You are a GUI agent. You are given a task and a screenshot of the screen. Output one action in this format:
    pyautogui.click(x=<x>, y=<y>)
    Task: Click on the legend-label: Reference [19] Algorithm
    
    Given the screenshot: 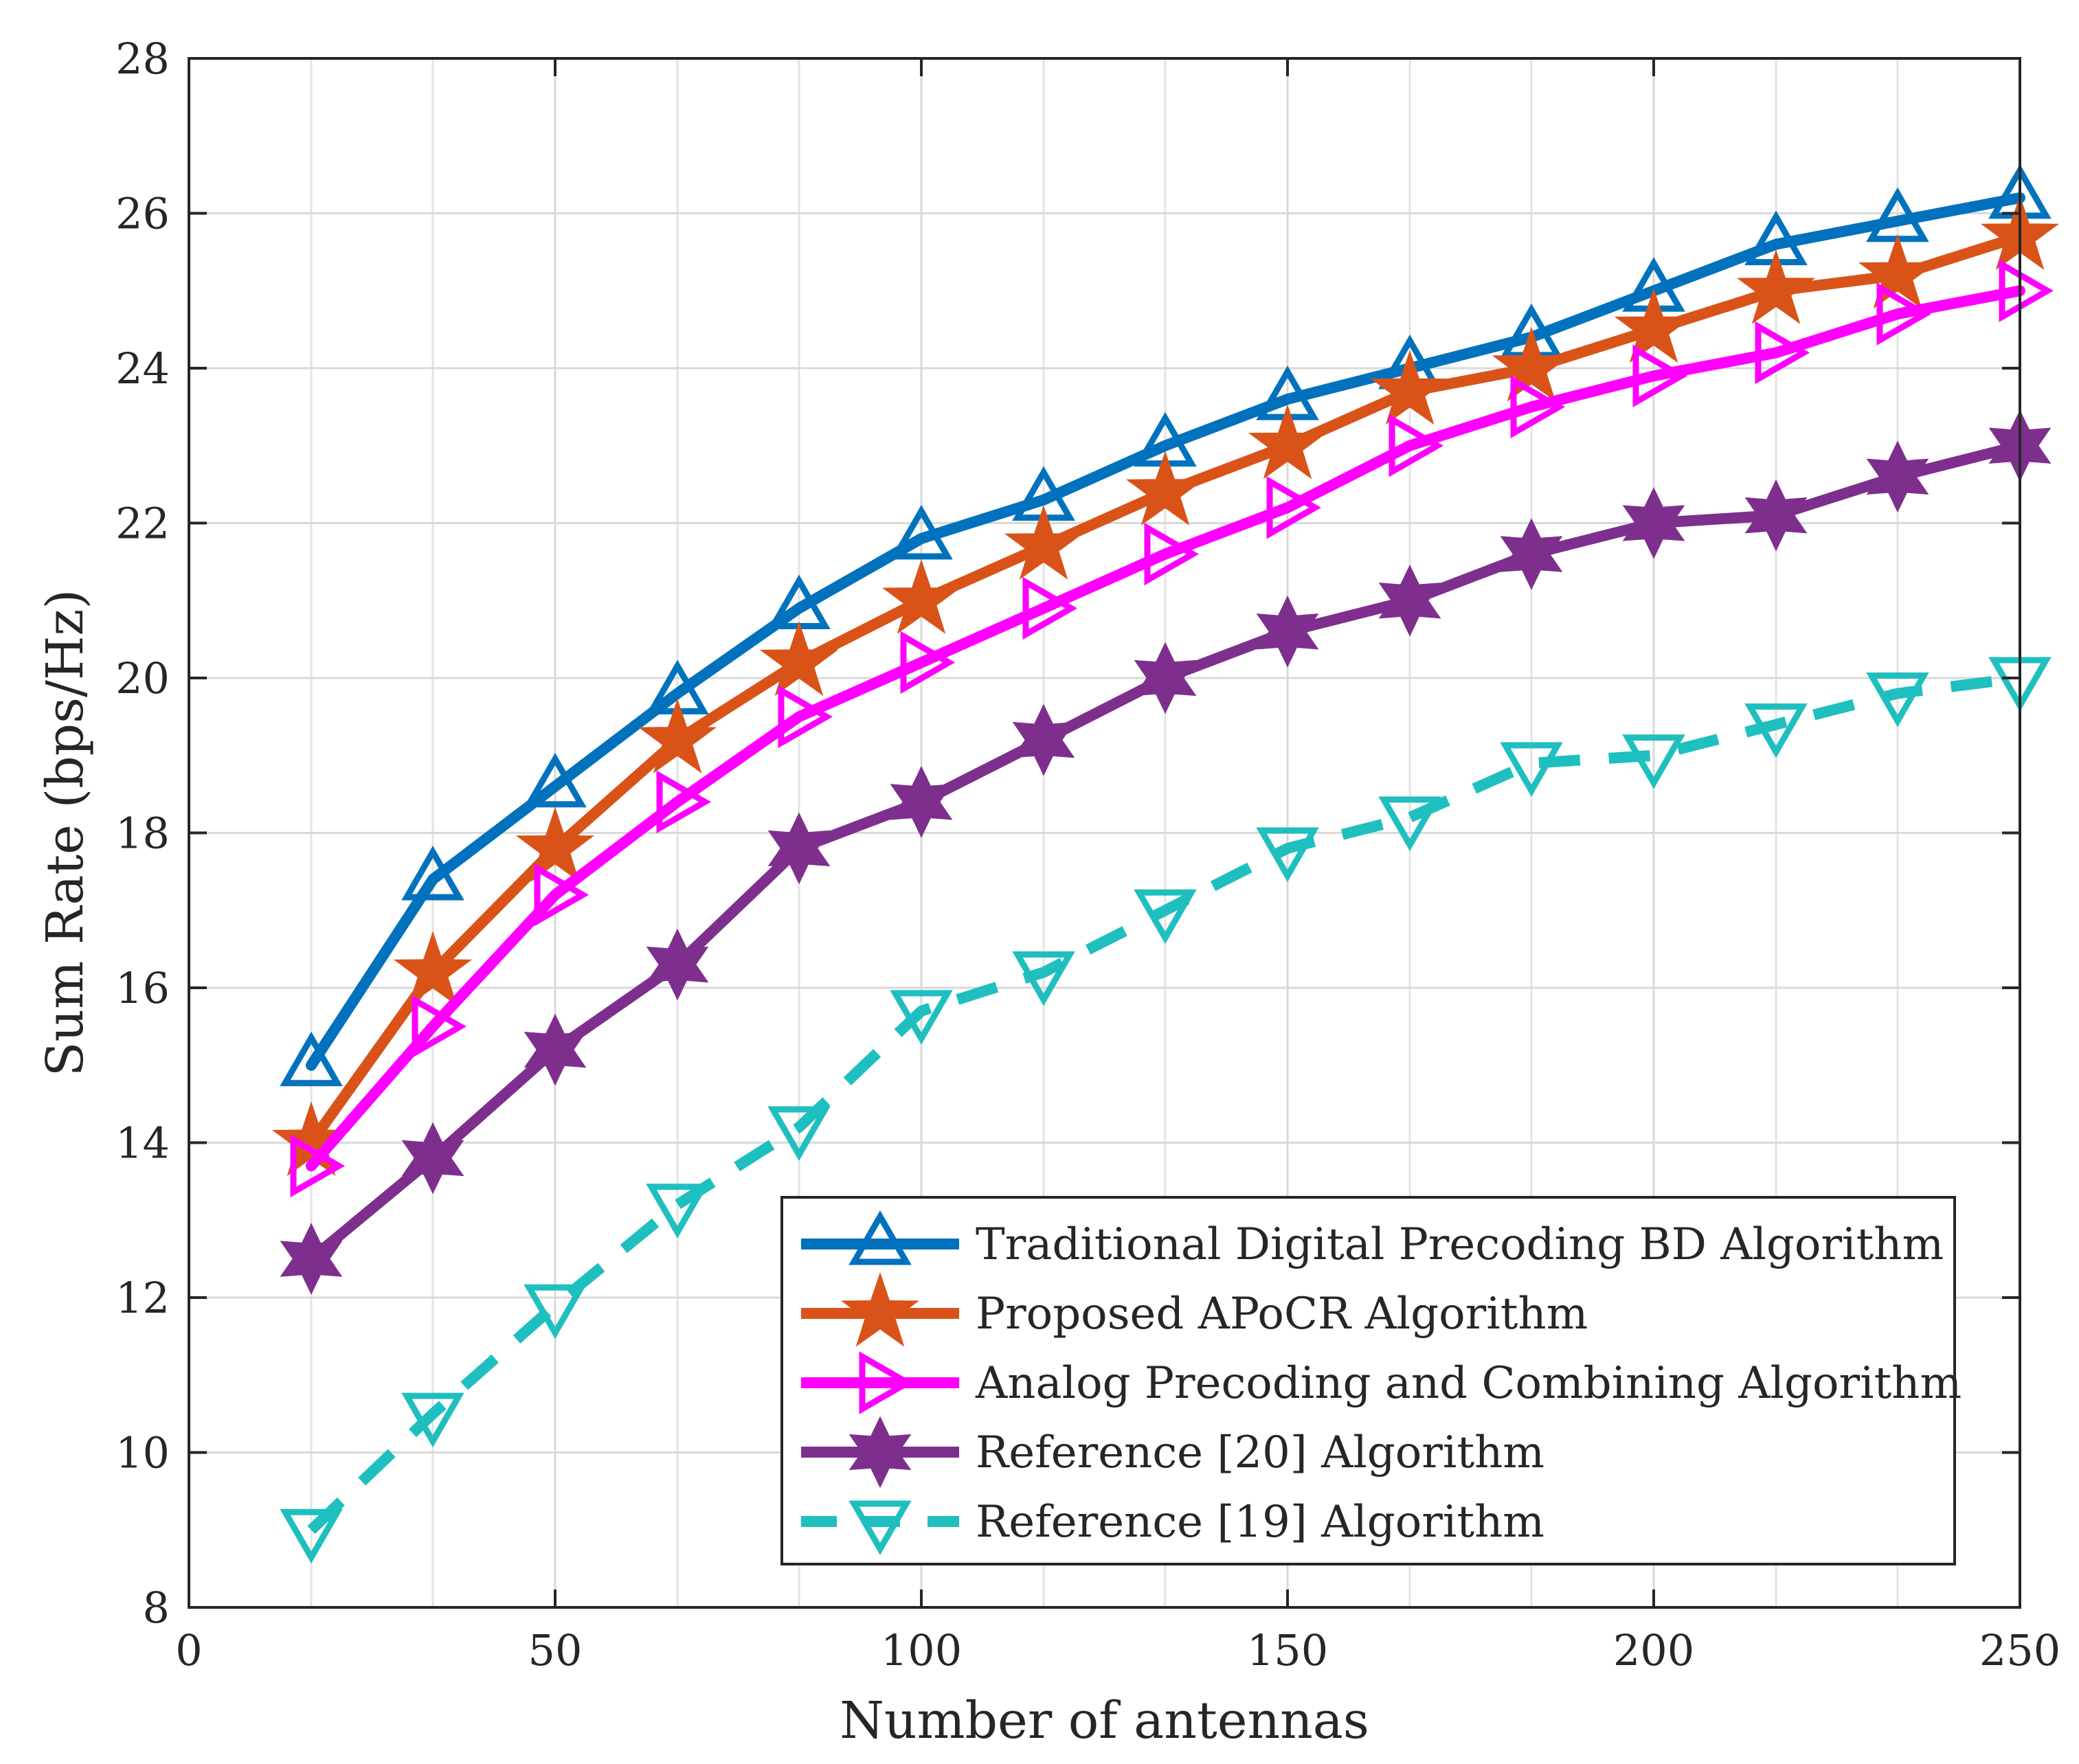 What is the action you would take?
    pyautogui.click(x=1260, y=1523)
    